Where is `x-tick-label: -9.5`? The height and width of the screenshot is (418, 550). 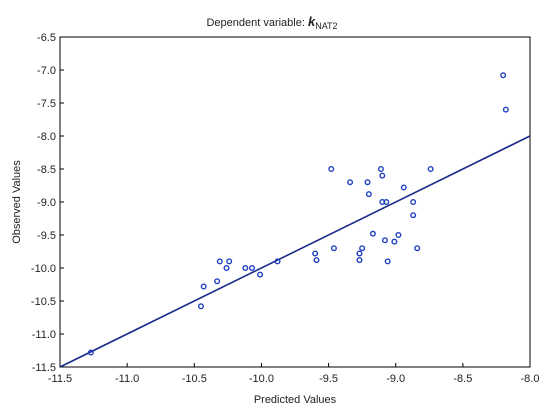
x-tick-label: -9.5 is located at coordinates (328, 379).